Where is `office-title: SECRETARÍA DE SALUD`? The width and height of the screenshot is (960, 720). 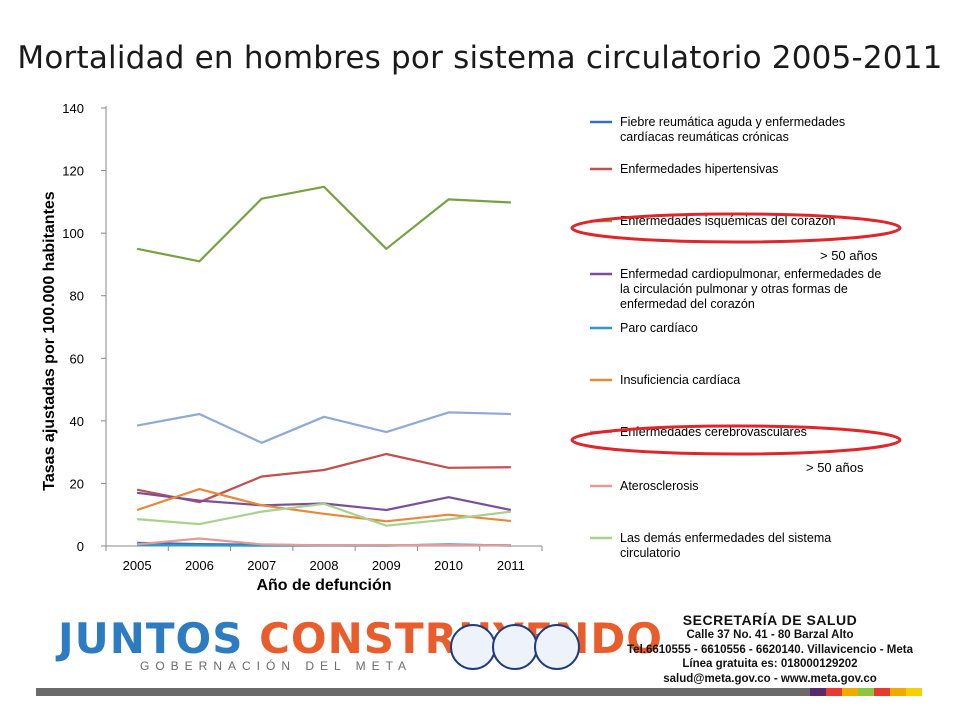 office-title: SECRETARÍA DE SALUD is located at coordinates (770, 620).